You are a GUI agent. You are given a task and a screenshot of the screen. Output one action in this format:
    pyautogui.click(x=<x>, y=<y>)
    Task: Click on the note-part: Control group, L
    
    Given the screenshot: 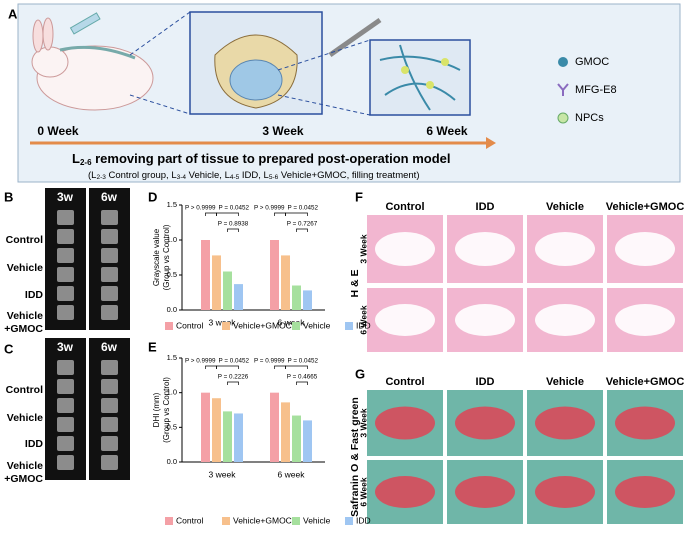 What is the action you would take?
    pyautogui.click(x=141, y=175)
    